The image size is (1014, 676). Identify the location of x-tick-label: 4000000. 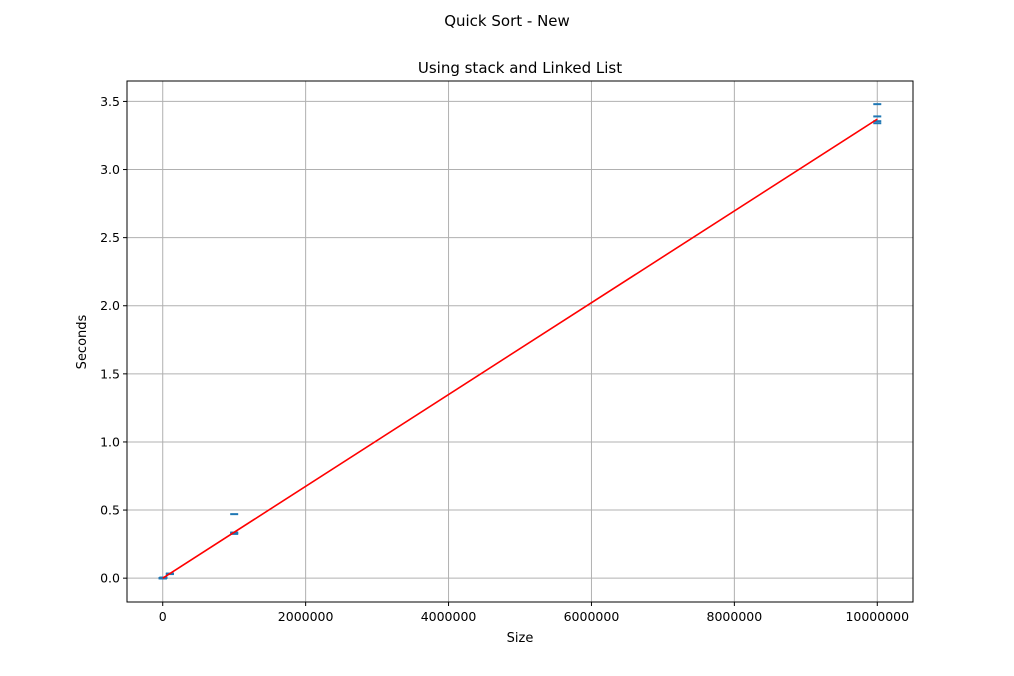
(449, 616).